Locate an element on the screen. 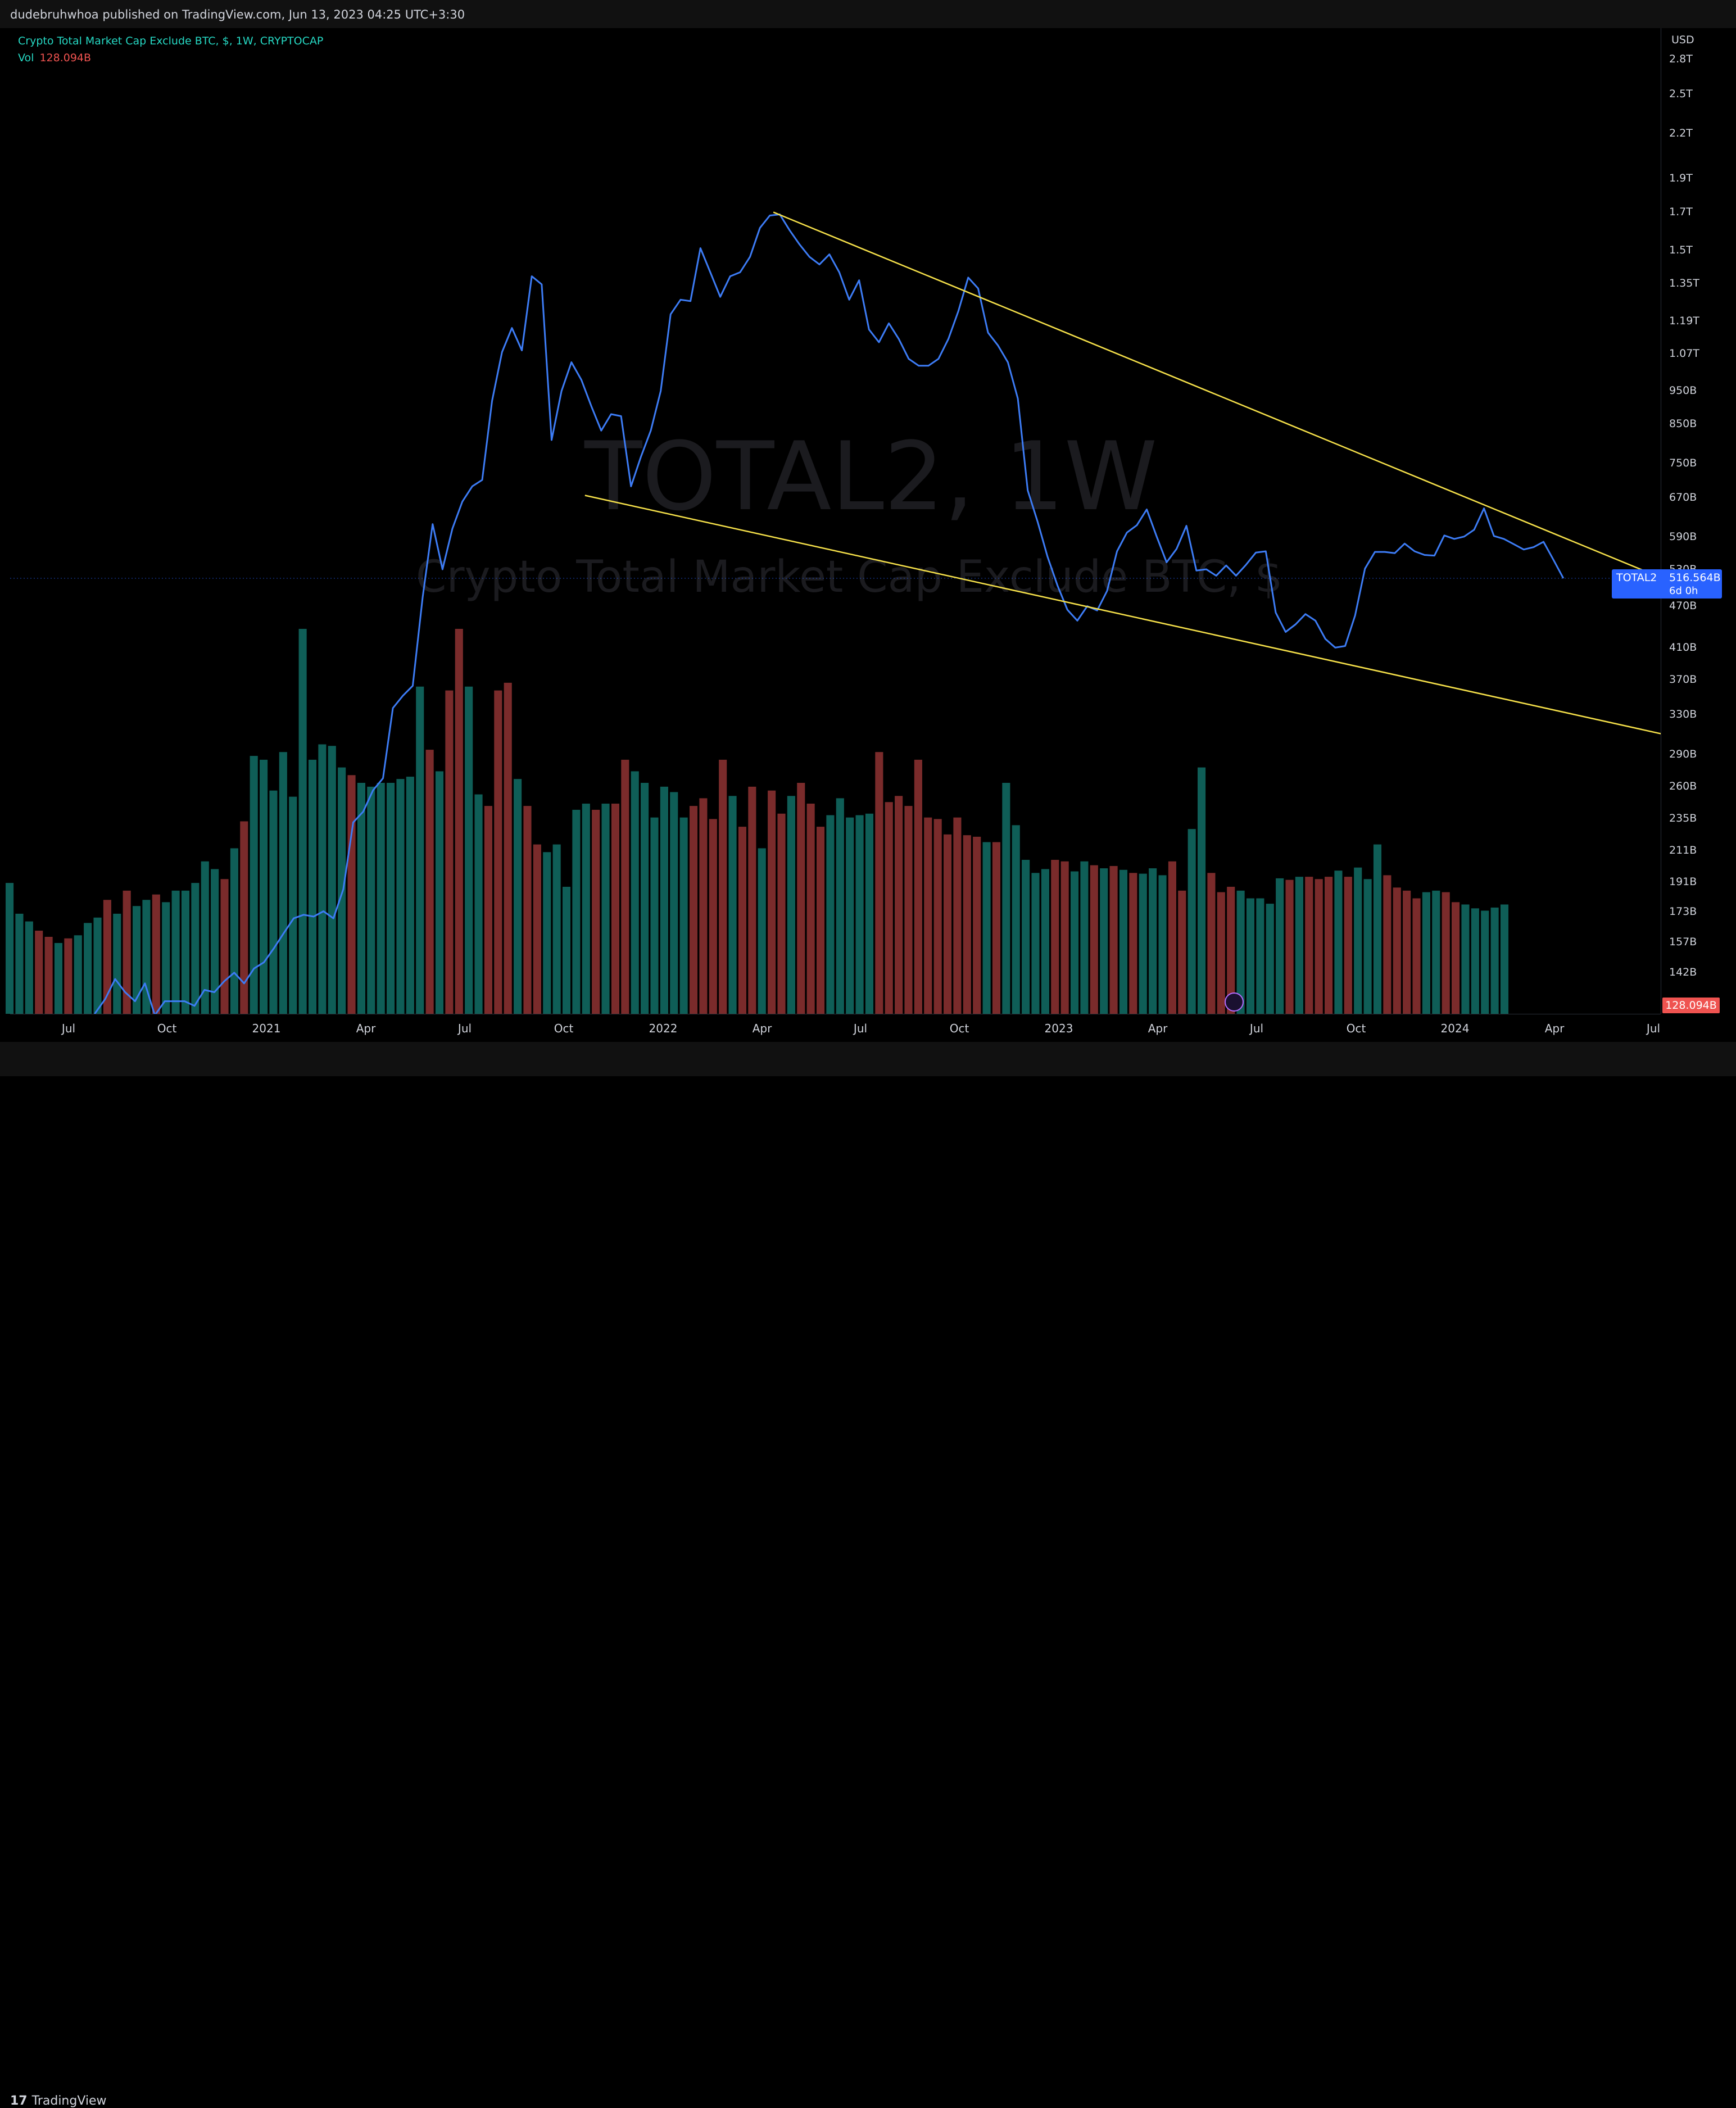 Image resolution: width=1736 pixels, height=2108 pixels. tradingview-logo: 17 TradingView is located at coordinates (59, 2101).